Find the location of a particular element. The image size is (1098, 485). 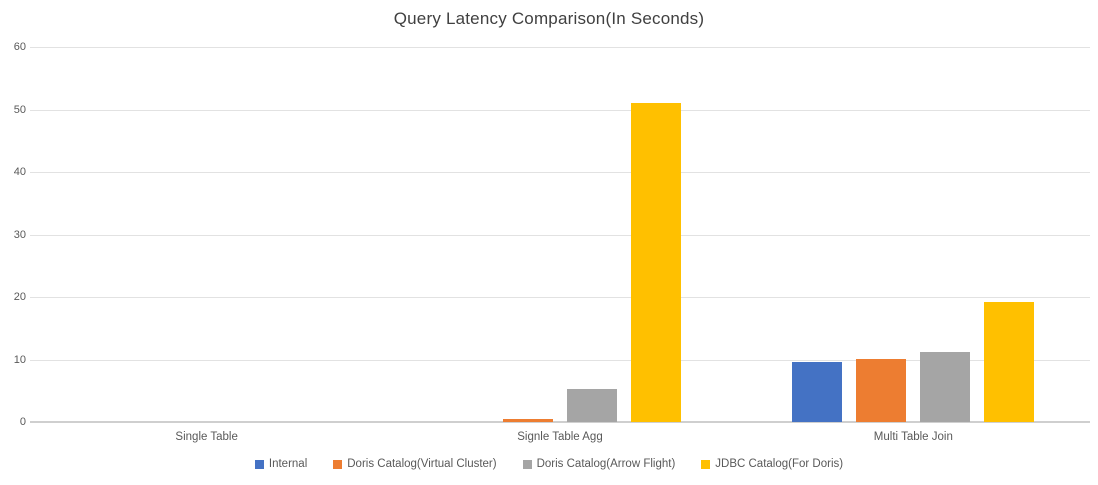

legend-item-jdbc-catalog-for-doris: JDBC Catalog(For Doris) is located at coordinates (772, 464).